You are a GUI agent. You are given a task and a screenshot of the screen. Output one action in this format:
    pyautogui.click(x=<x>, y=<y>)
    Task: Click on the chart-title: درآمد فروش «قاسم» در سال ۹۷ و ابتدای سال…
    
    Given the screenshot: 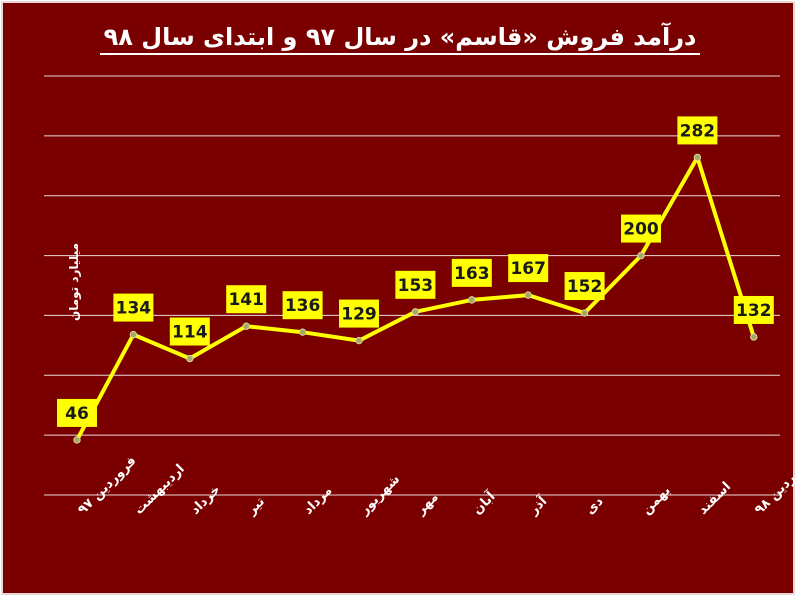 What is the action you would take?
    pyautogui.click(x=400, y=38)
    